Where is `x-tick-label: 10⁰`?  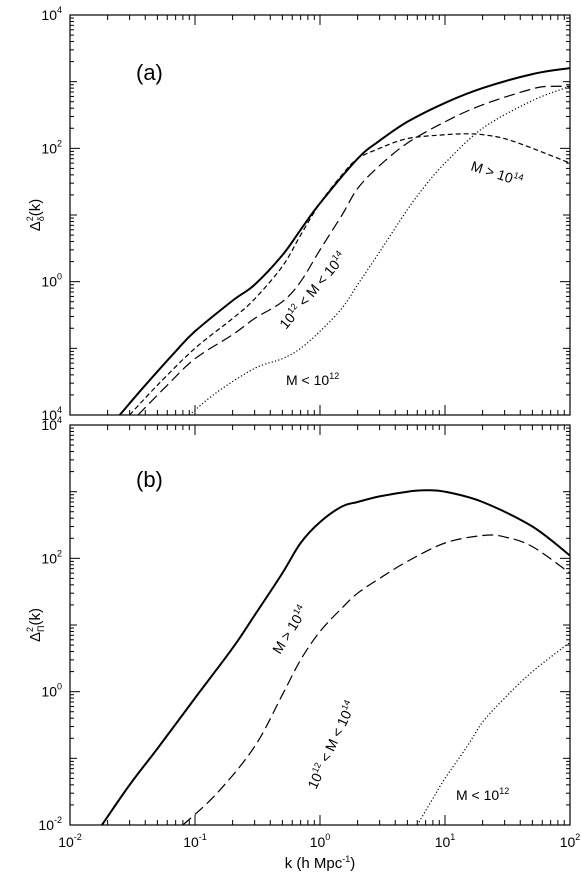 x-tick-label: 10⁰ is located at coordinates (320, 841).